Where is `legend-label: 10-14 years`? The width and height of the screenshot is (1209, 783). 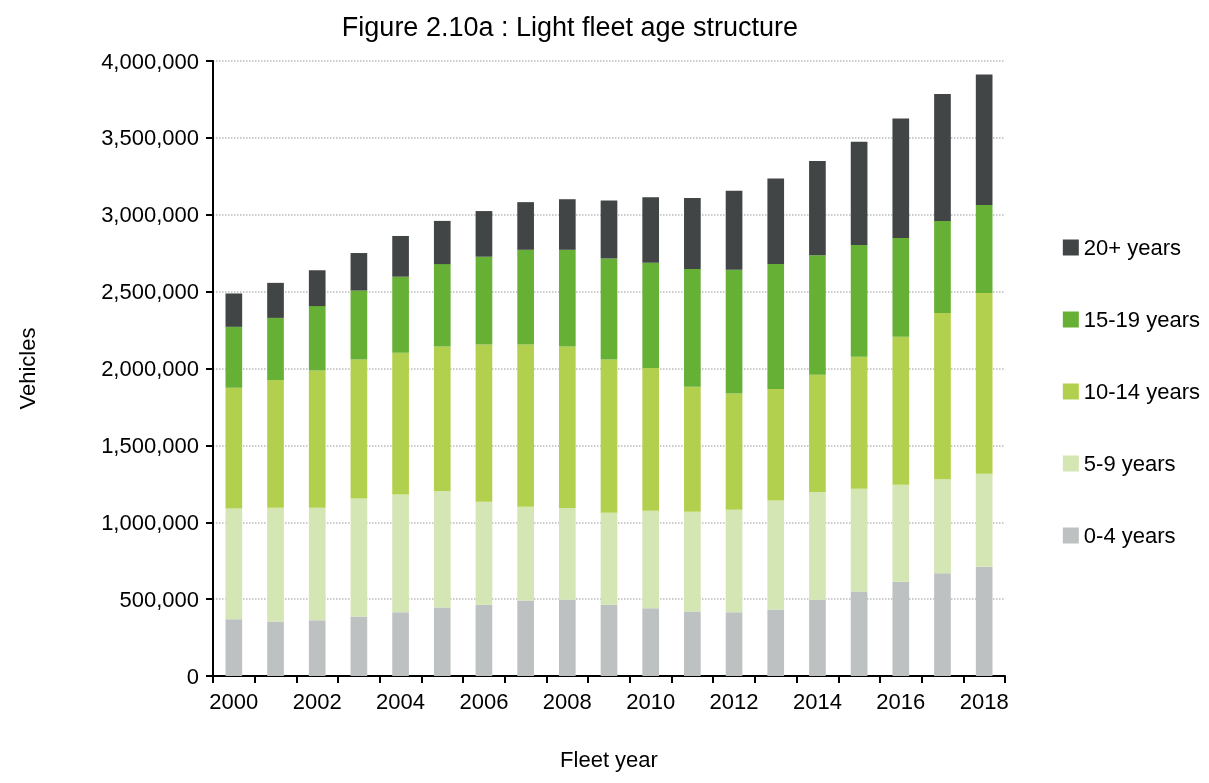
legend-label: 10-14 years is located at coordinates (1142, 391).